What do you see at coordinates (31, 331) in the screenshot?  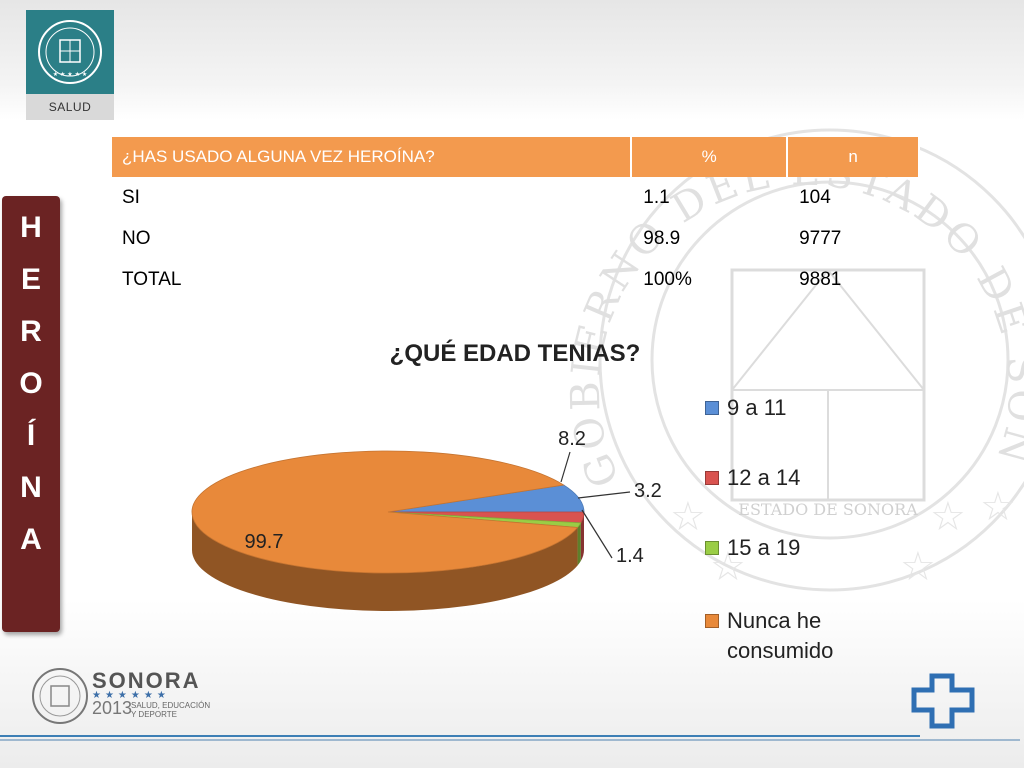 I see `side-title-letter: R` at bounding box center [31, 331].